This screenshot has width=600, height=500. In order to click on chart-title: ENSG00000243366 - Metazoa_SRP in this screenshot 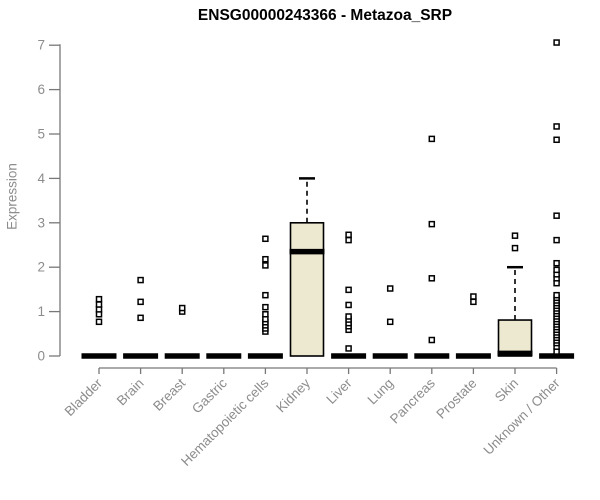, I will do `click(325, 15)`.